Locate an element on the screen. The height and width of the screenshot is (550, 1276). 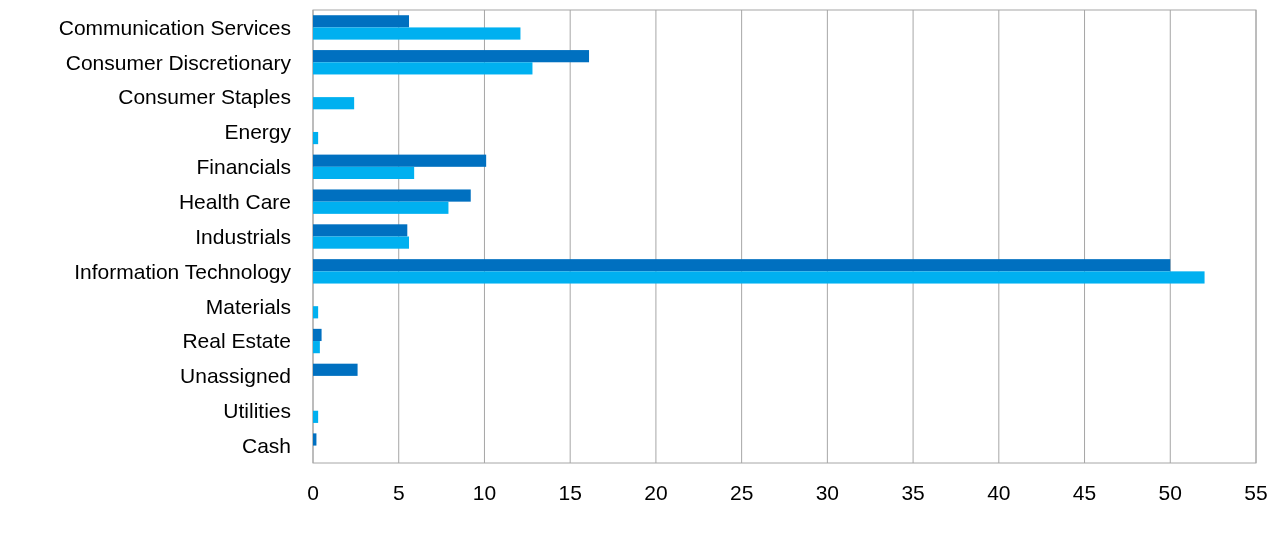
x-tick-label: 0 is located at coordinates (313, 493).